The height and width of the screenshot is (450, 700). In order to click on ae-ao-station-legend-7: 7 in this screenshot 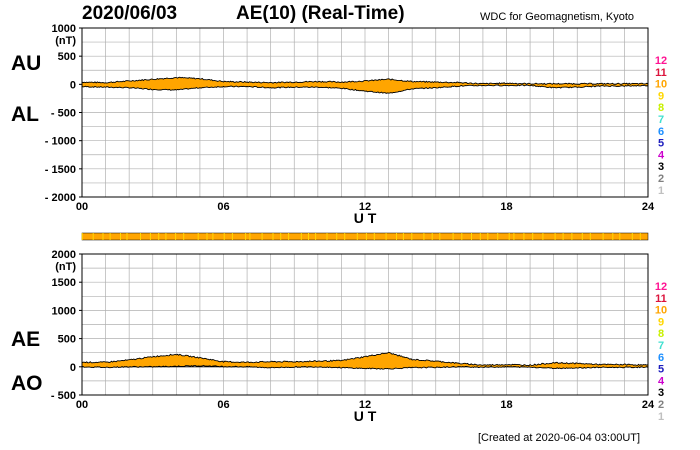, I will do `click(661, 346)`.